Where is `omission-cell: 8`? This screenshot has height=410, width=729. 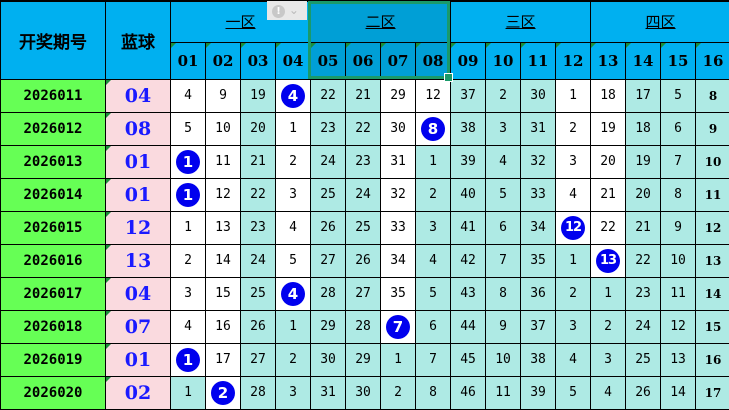
omission-cell: 8 is located at coordinates (503, 293).